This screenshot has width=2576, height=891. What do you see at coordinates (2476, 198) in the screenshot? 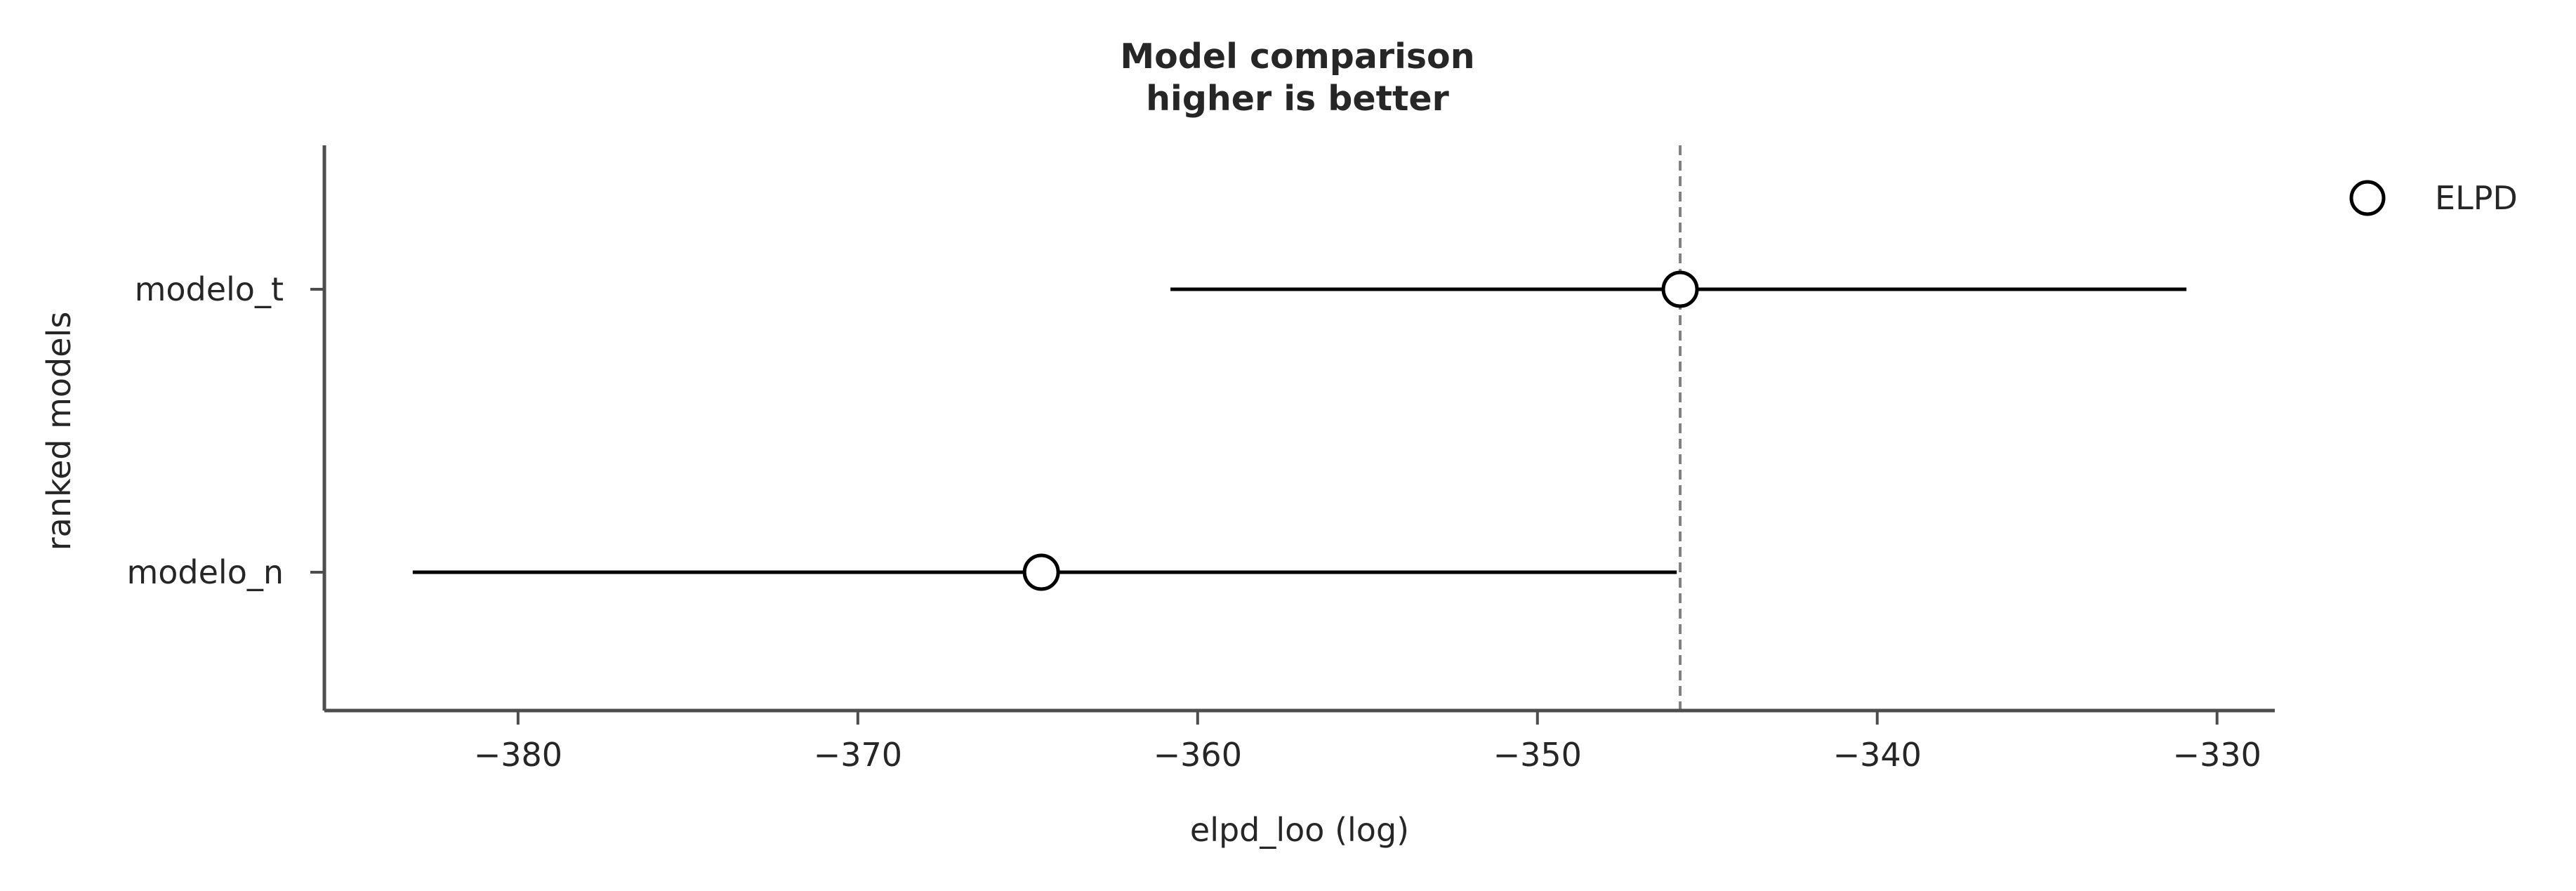
I see `legend-label: ELPD` at bounding box center [2476, 198].